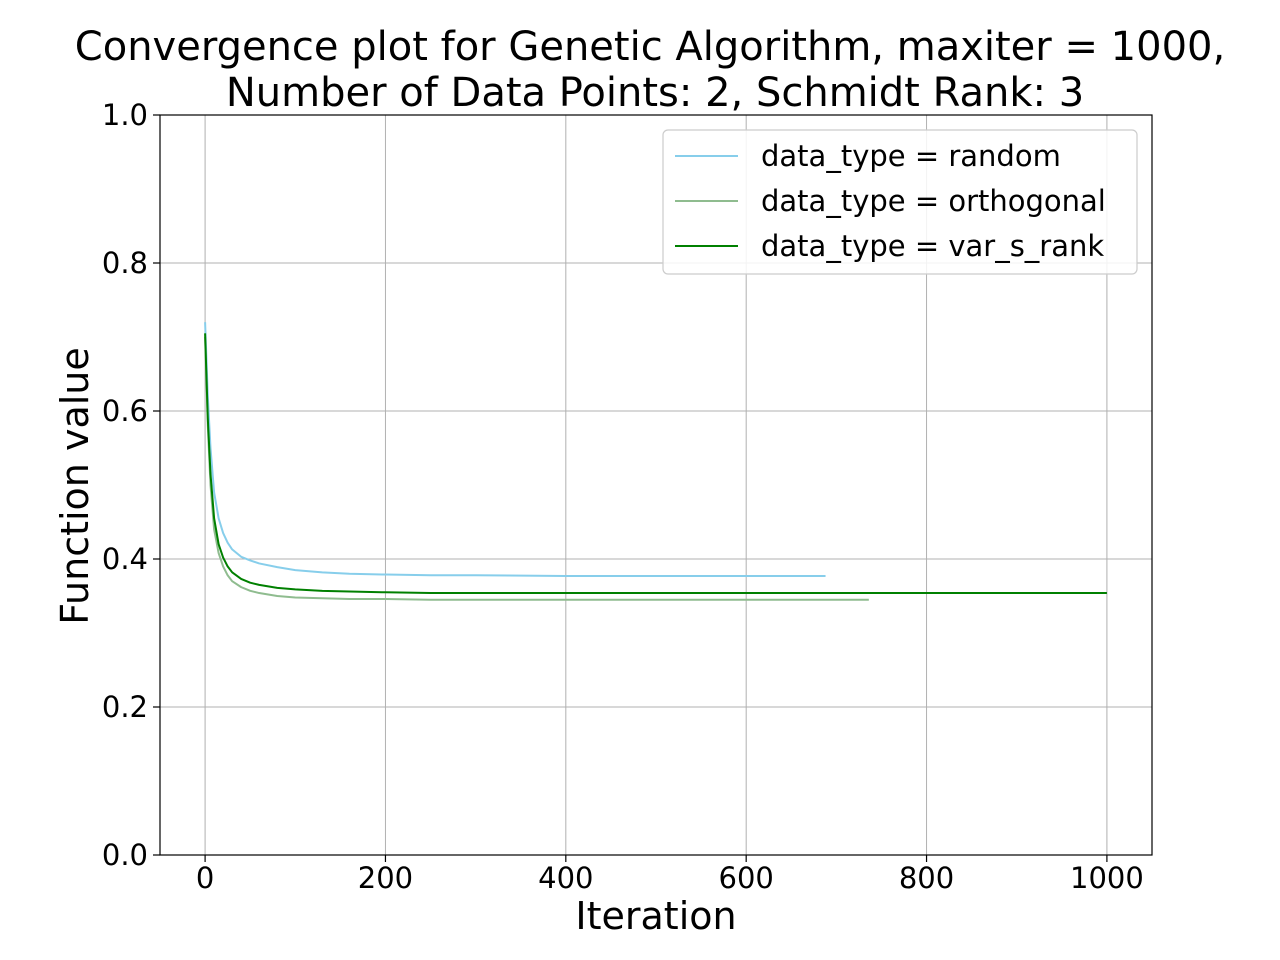 This screenshot has width=1280, height=960. I want to click on y-tick-label: 0.4, so click(125, 559).